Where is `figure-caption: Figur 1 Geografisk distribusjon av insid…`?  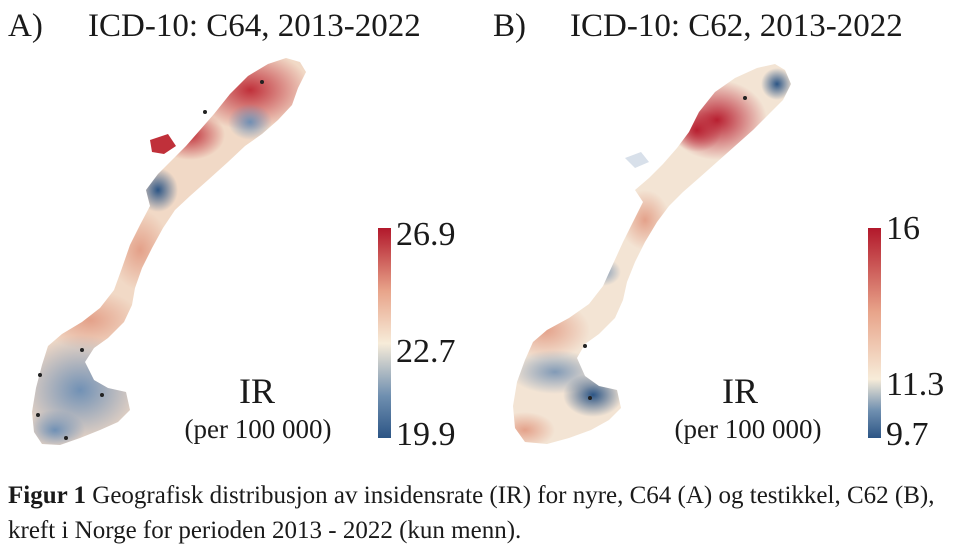
figure-caption: Figur 1 Geografisk distribusjon av insid… is located at coordinates (483, 513).